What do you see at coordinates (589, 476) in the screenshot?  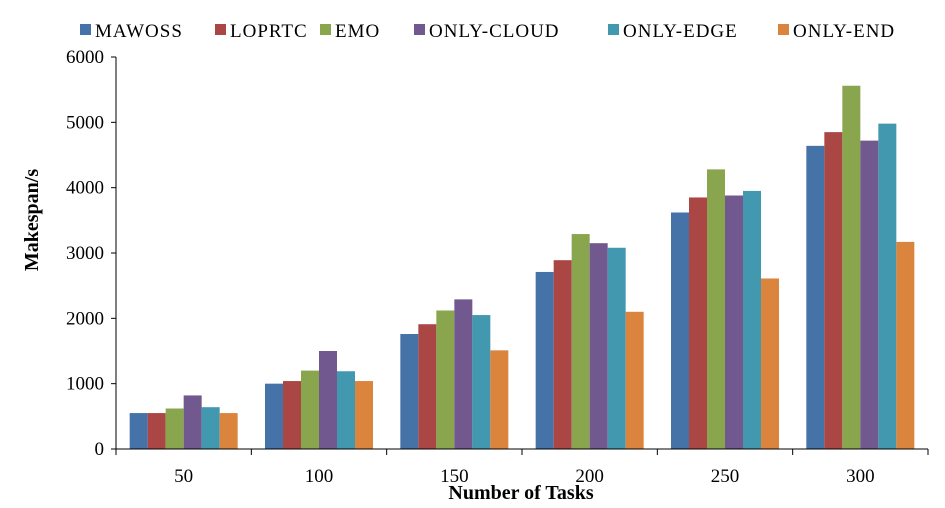 I see `x-tick-label: 200` at bounding box center [589, 476].